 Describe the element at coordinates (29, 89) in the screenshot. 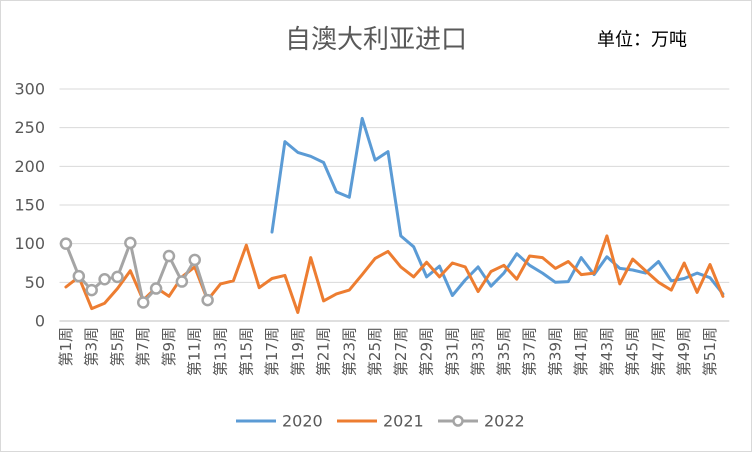

I see `y-tick-label: 300` at that location.